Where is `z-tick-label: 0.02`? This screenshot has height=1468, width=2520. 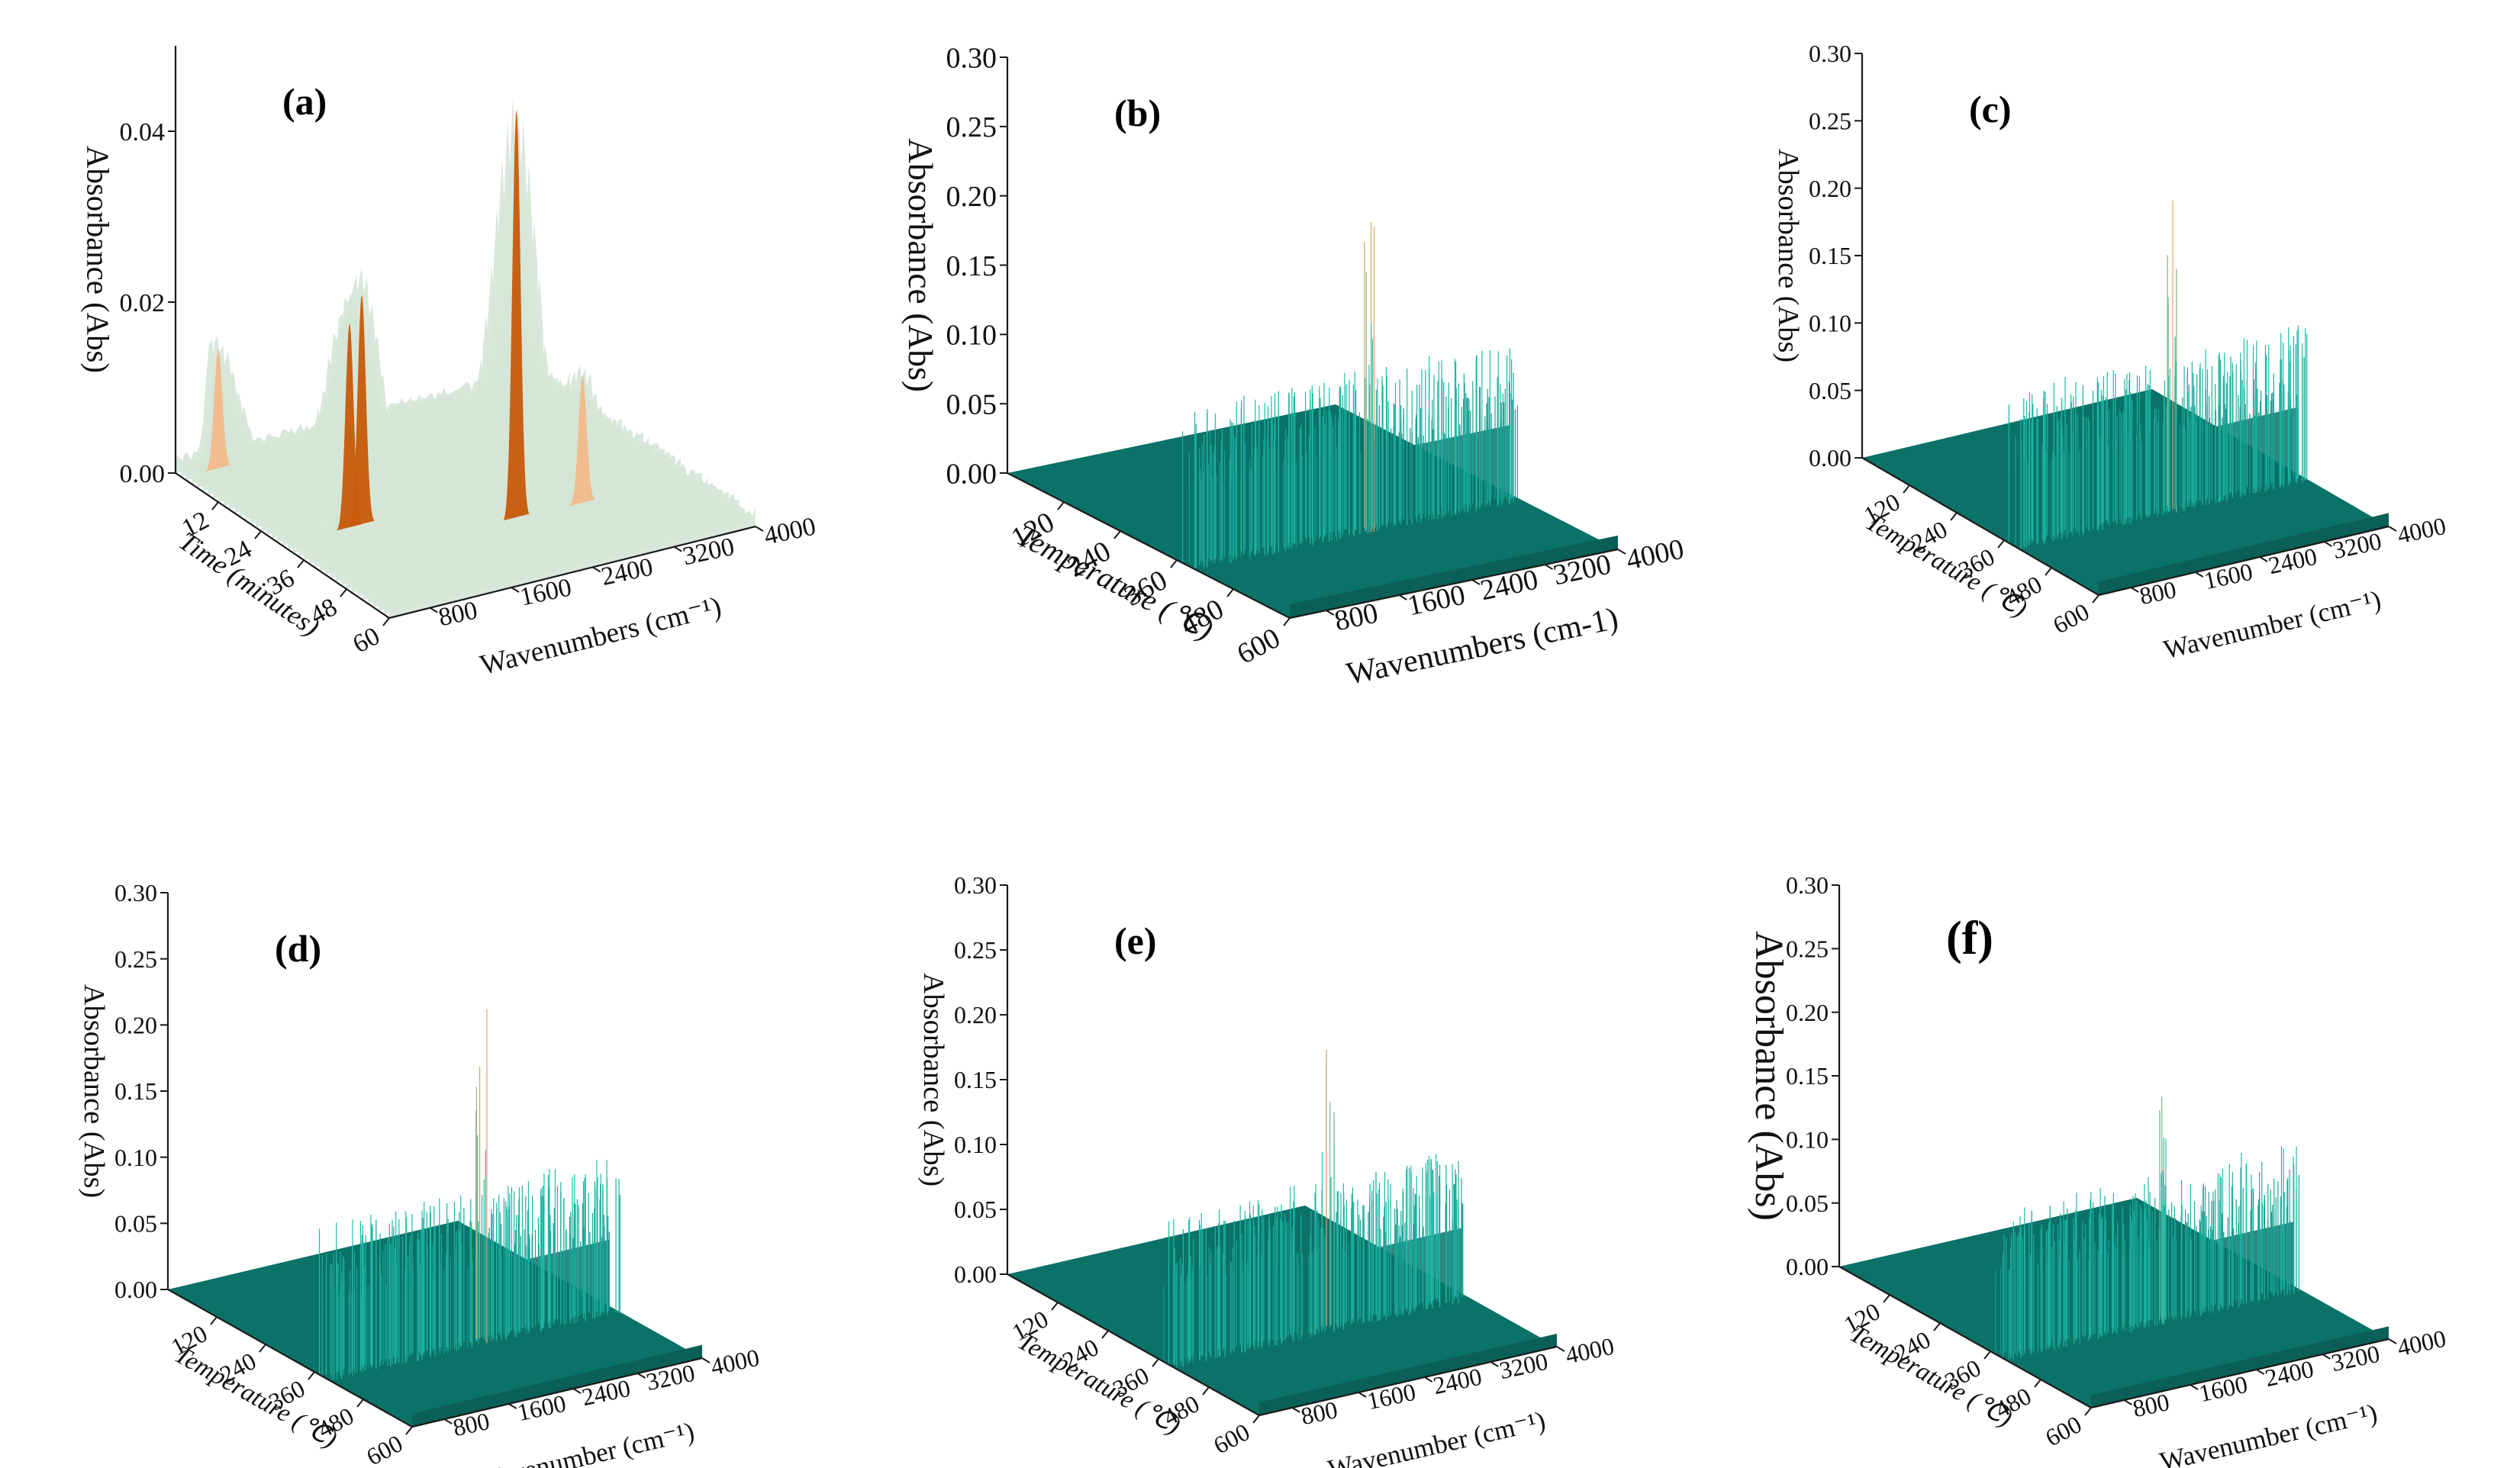
z-tick-label: 0.02 is located at coordinates (143, 303).